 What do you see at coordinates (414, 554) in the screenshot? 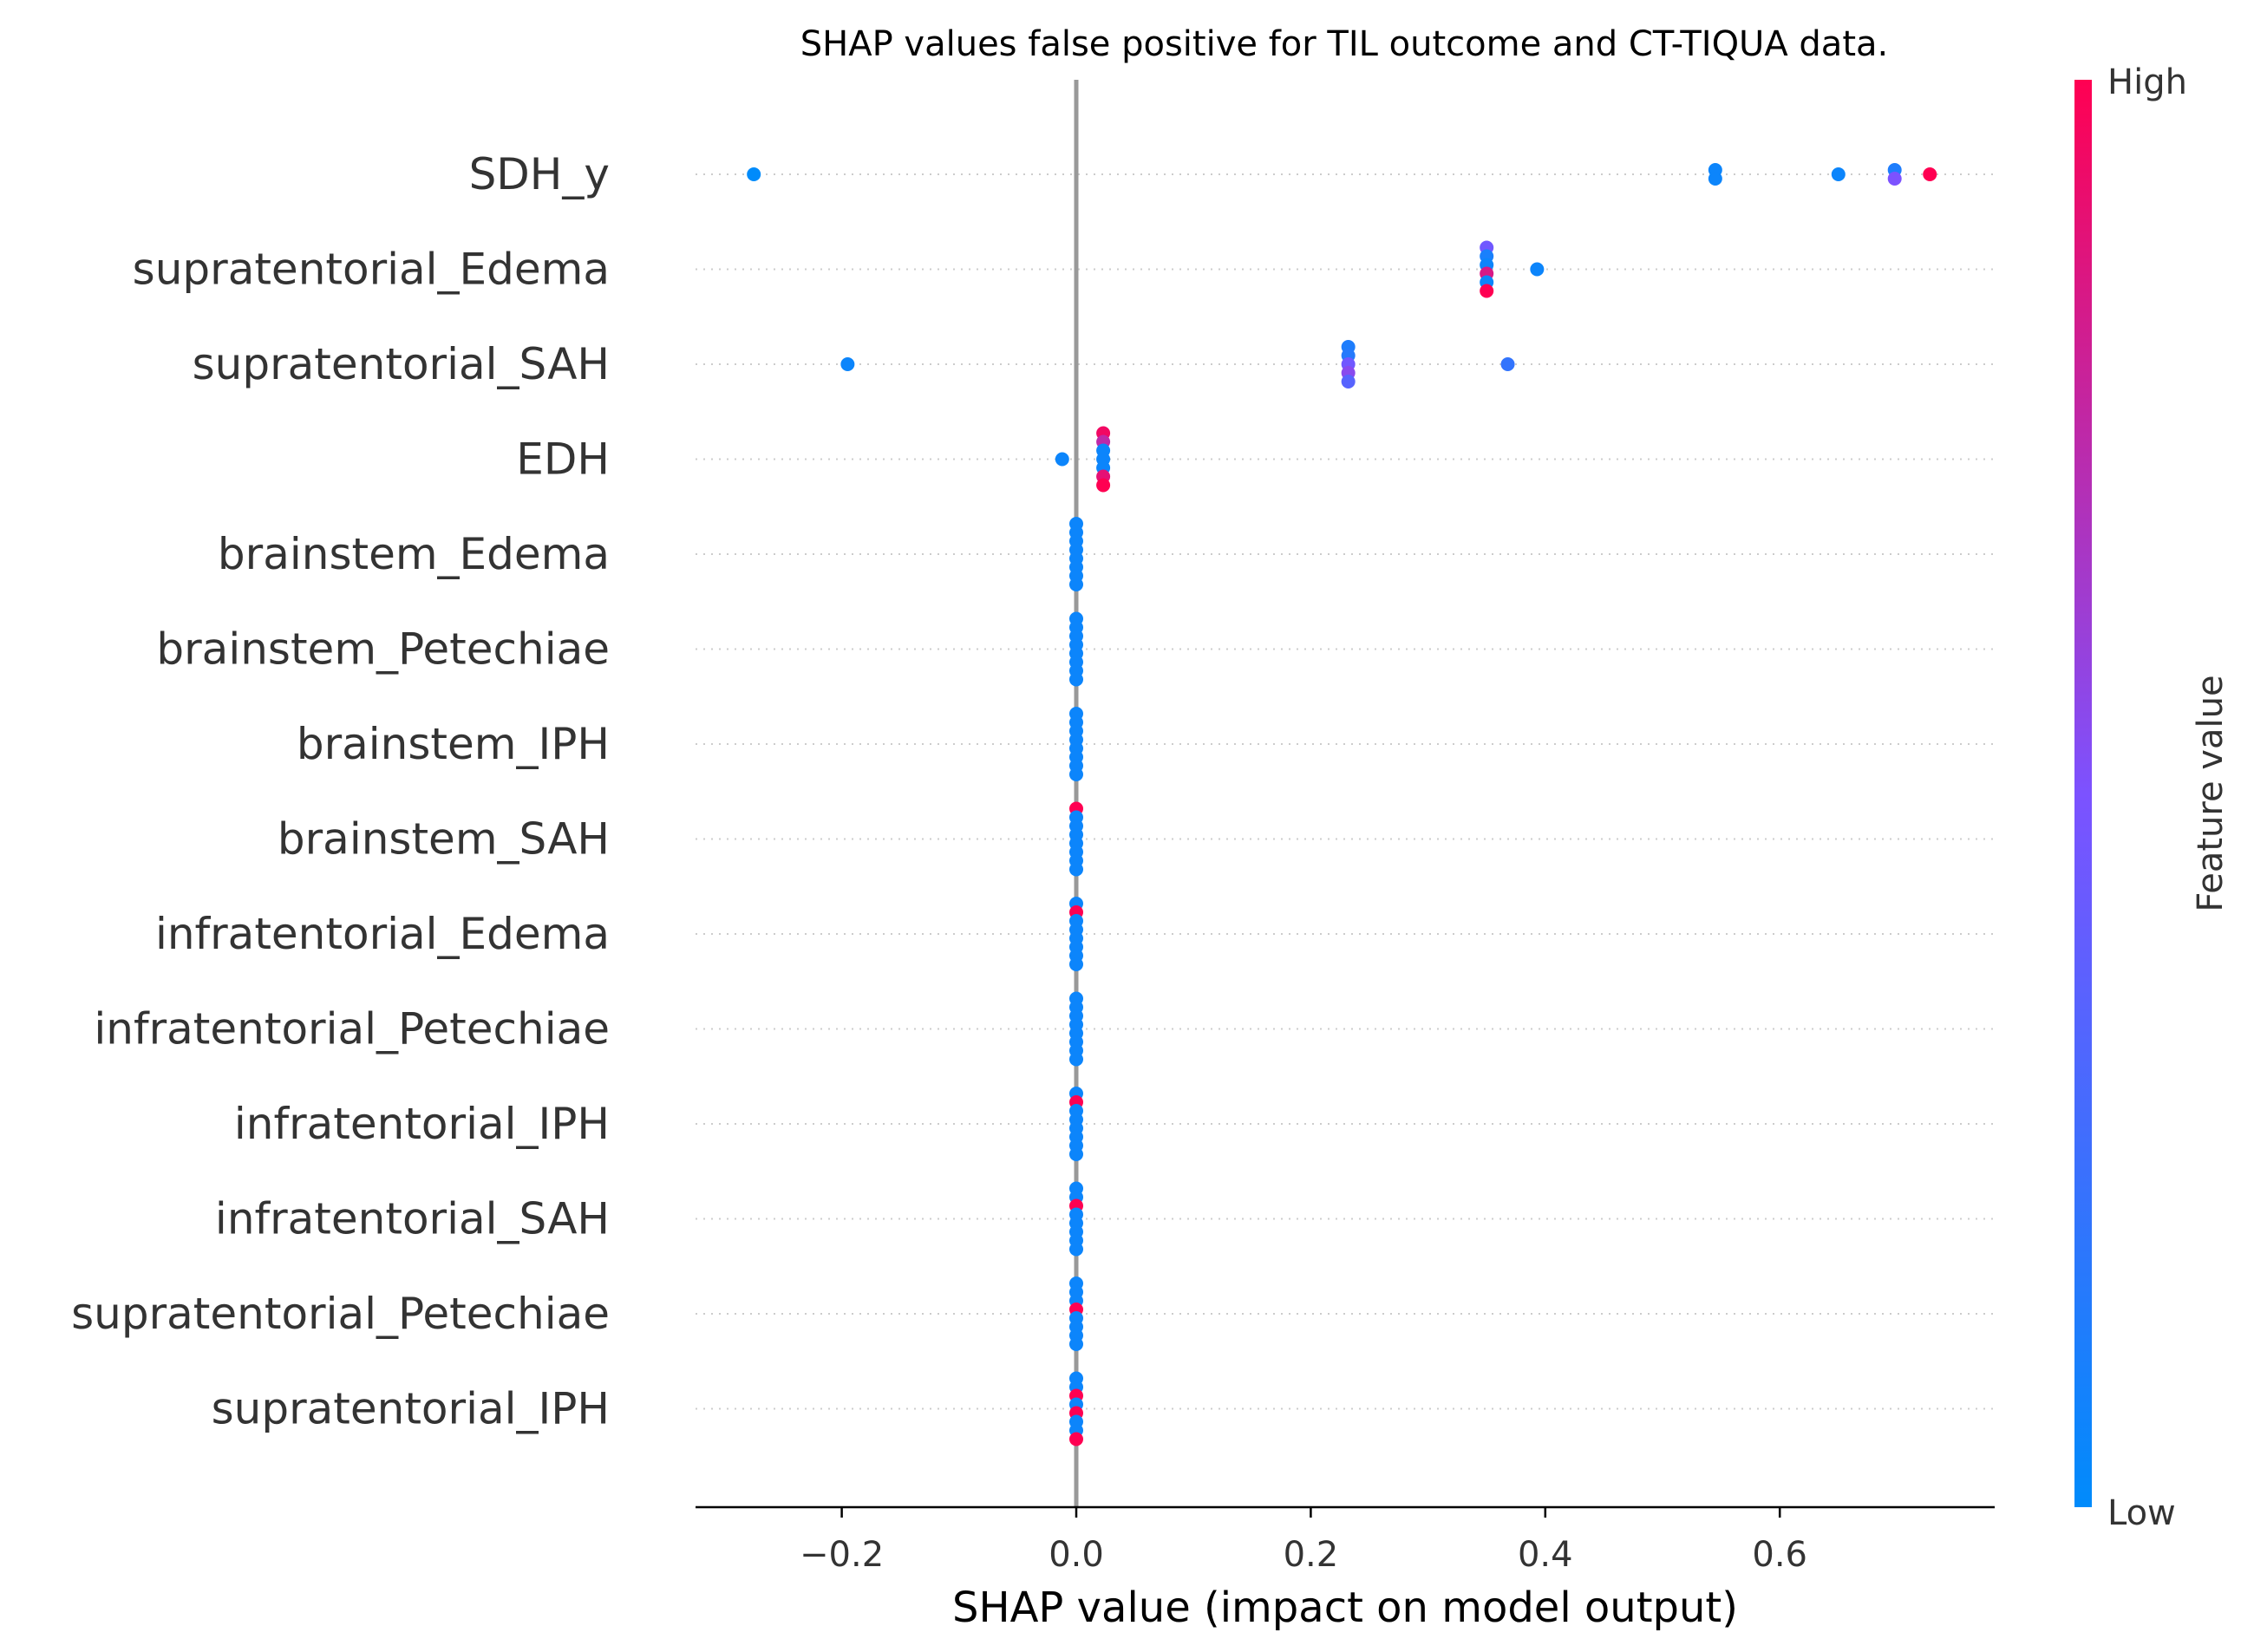
I see `feature-label: brainstem_Edema` at bounding box center [414, 554].